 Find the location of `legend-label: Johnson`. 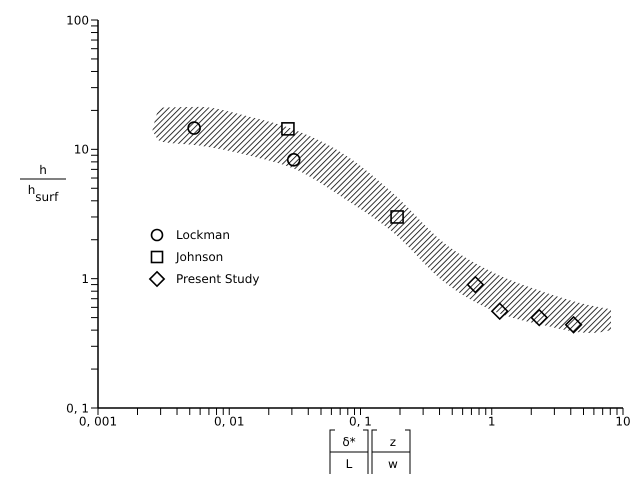

legend-label: Johnson is located at coordinates (200, 257).